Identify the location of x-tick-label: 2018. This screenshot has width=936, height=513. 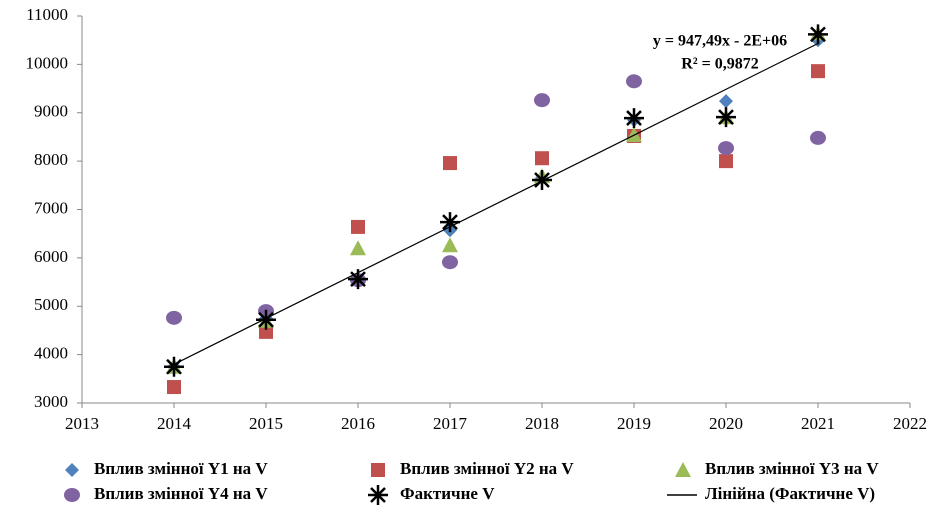
(542, 423).